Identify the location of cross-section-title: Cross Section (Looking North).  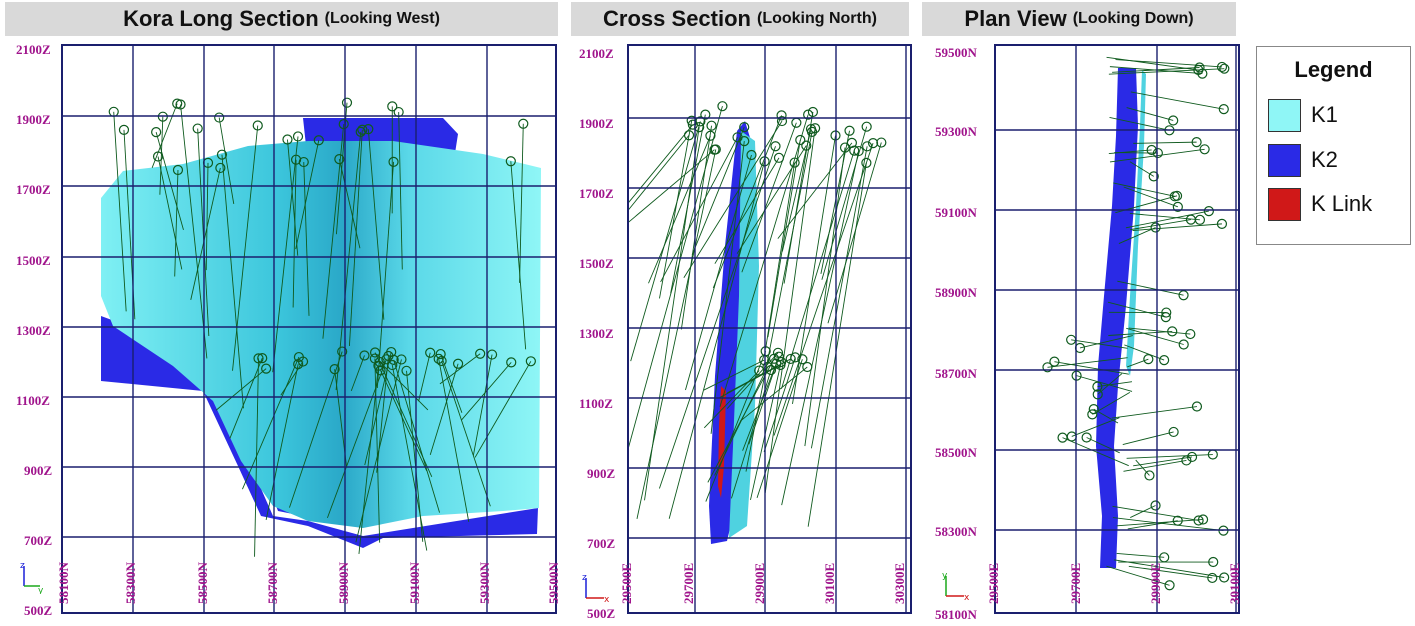
(740, 19).